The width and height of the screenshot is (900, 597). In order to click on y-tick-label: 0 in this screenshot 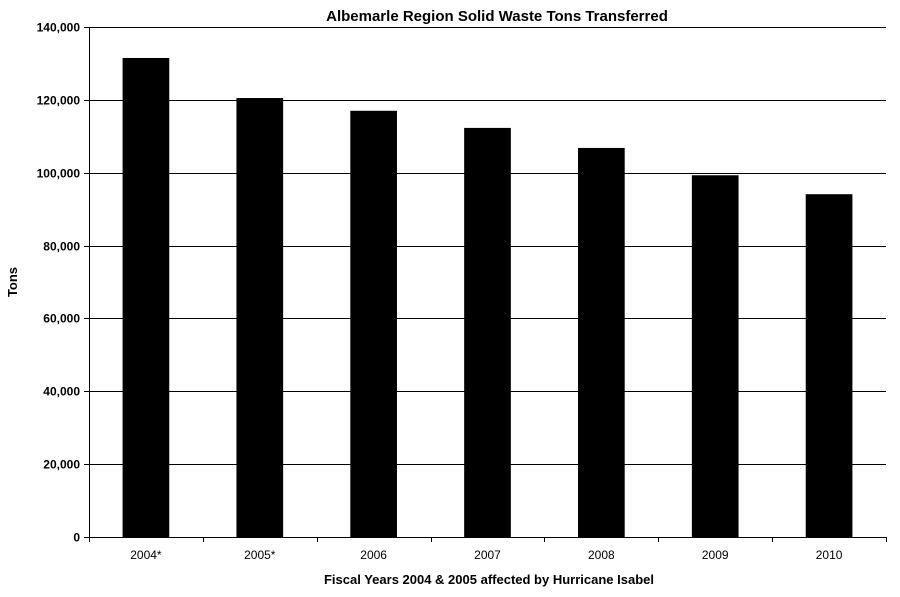, I will do `click(76, 538)`.